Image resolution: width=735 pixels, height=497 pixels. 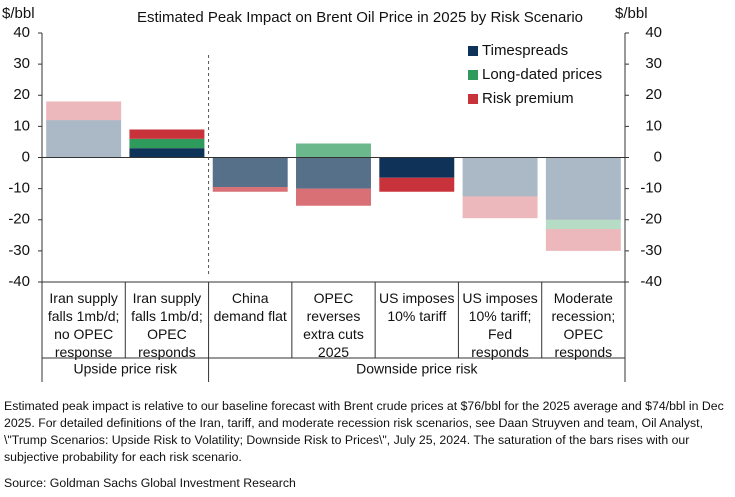 I want to click on x-tick-label: US imposes 10% tariff; Fed responds, so click(x=500, y=325).